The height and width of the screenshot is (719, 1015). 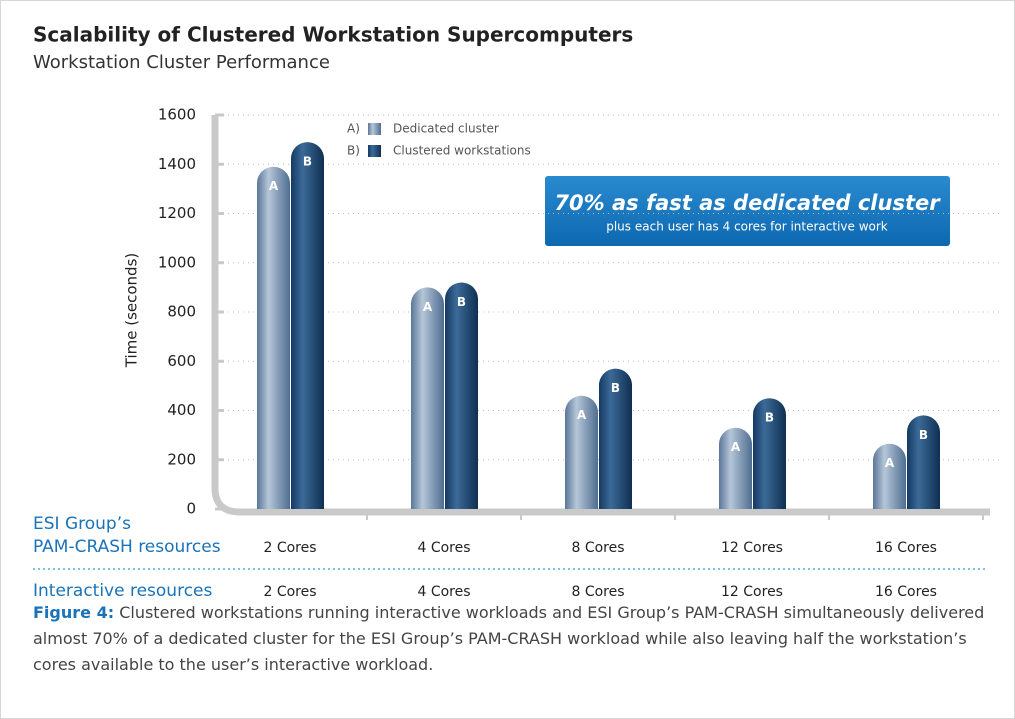 I want to click on y-tick-label: 600, so click(x=181, y=361).